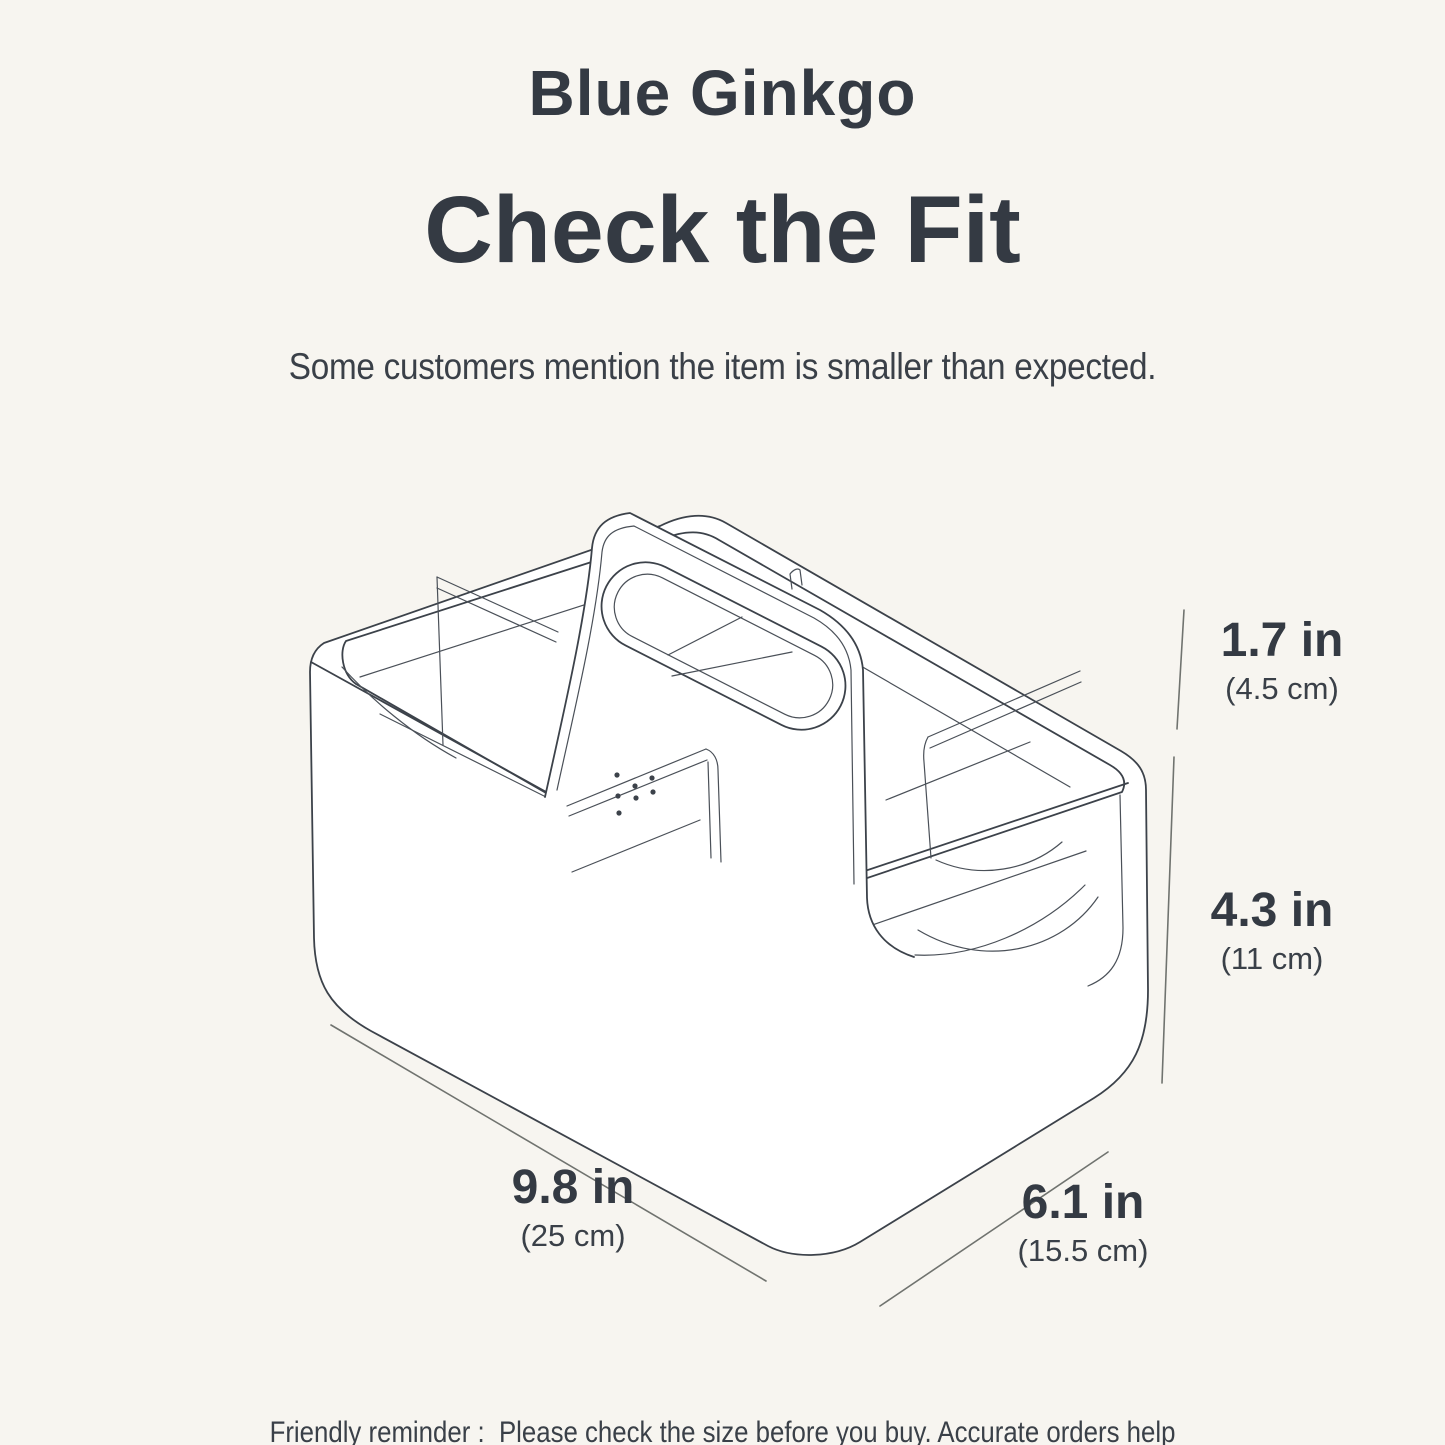  What do you see at coordinates (573, 1187) in the screenshot?
I see `dimension-value: 9.8 in` at bounding box center [573, 1187].